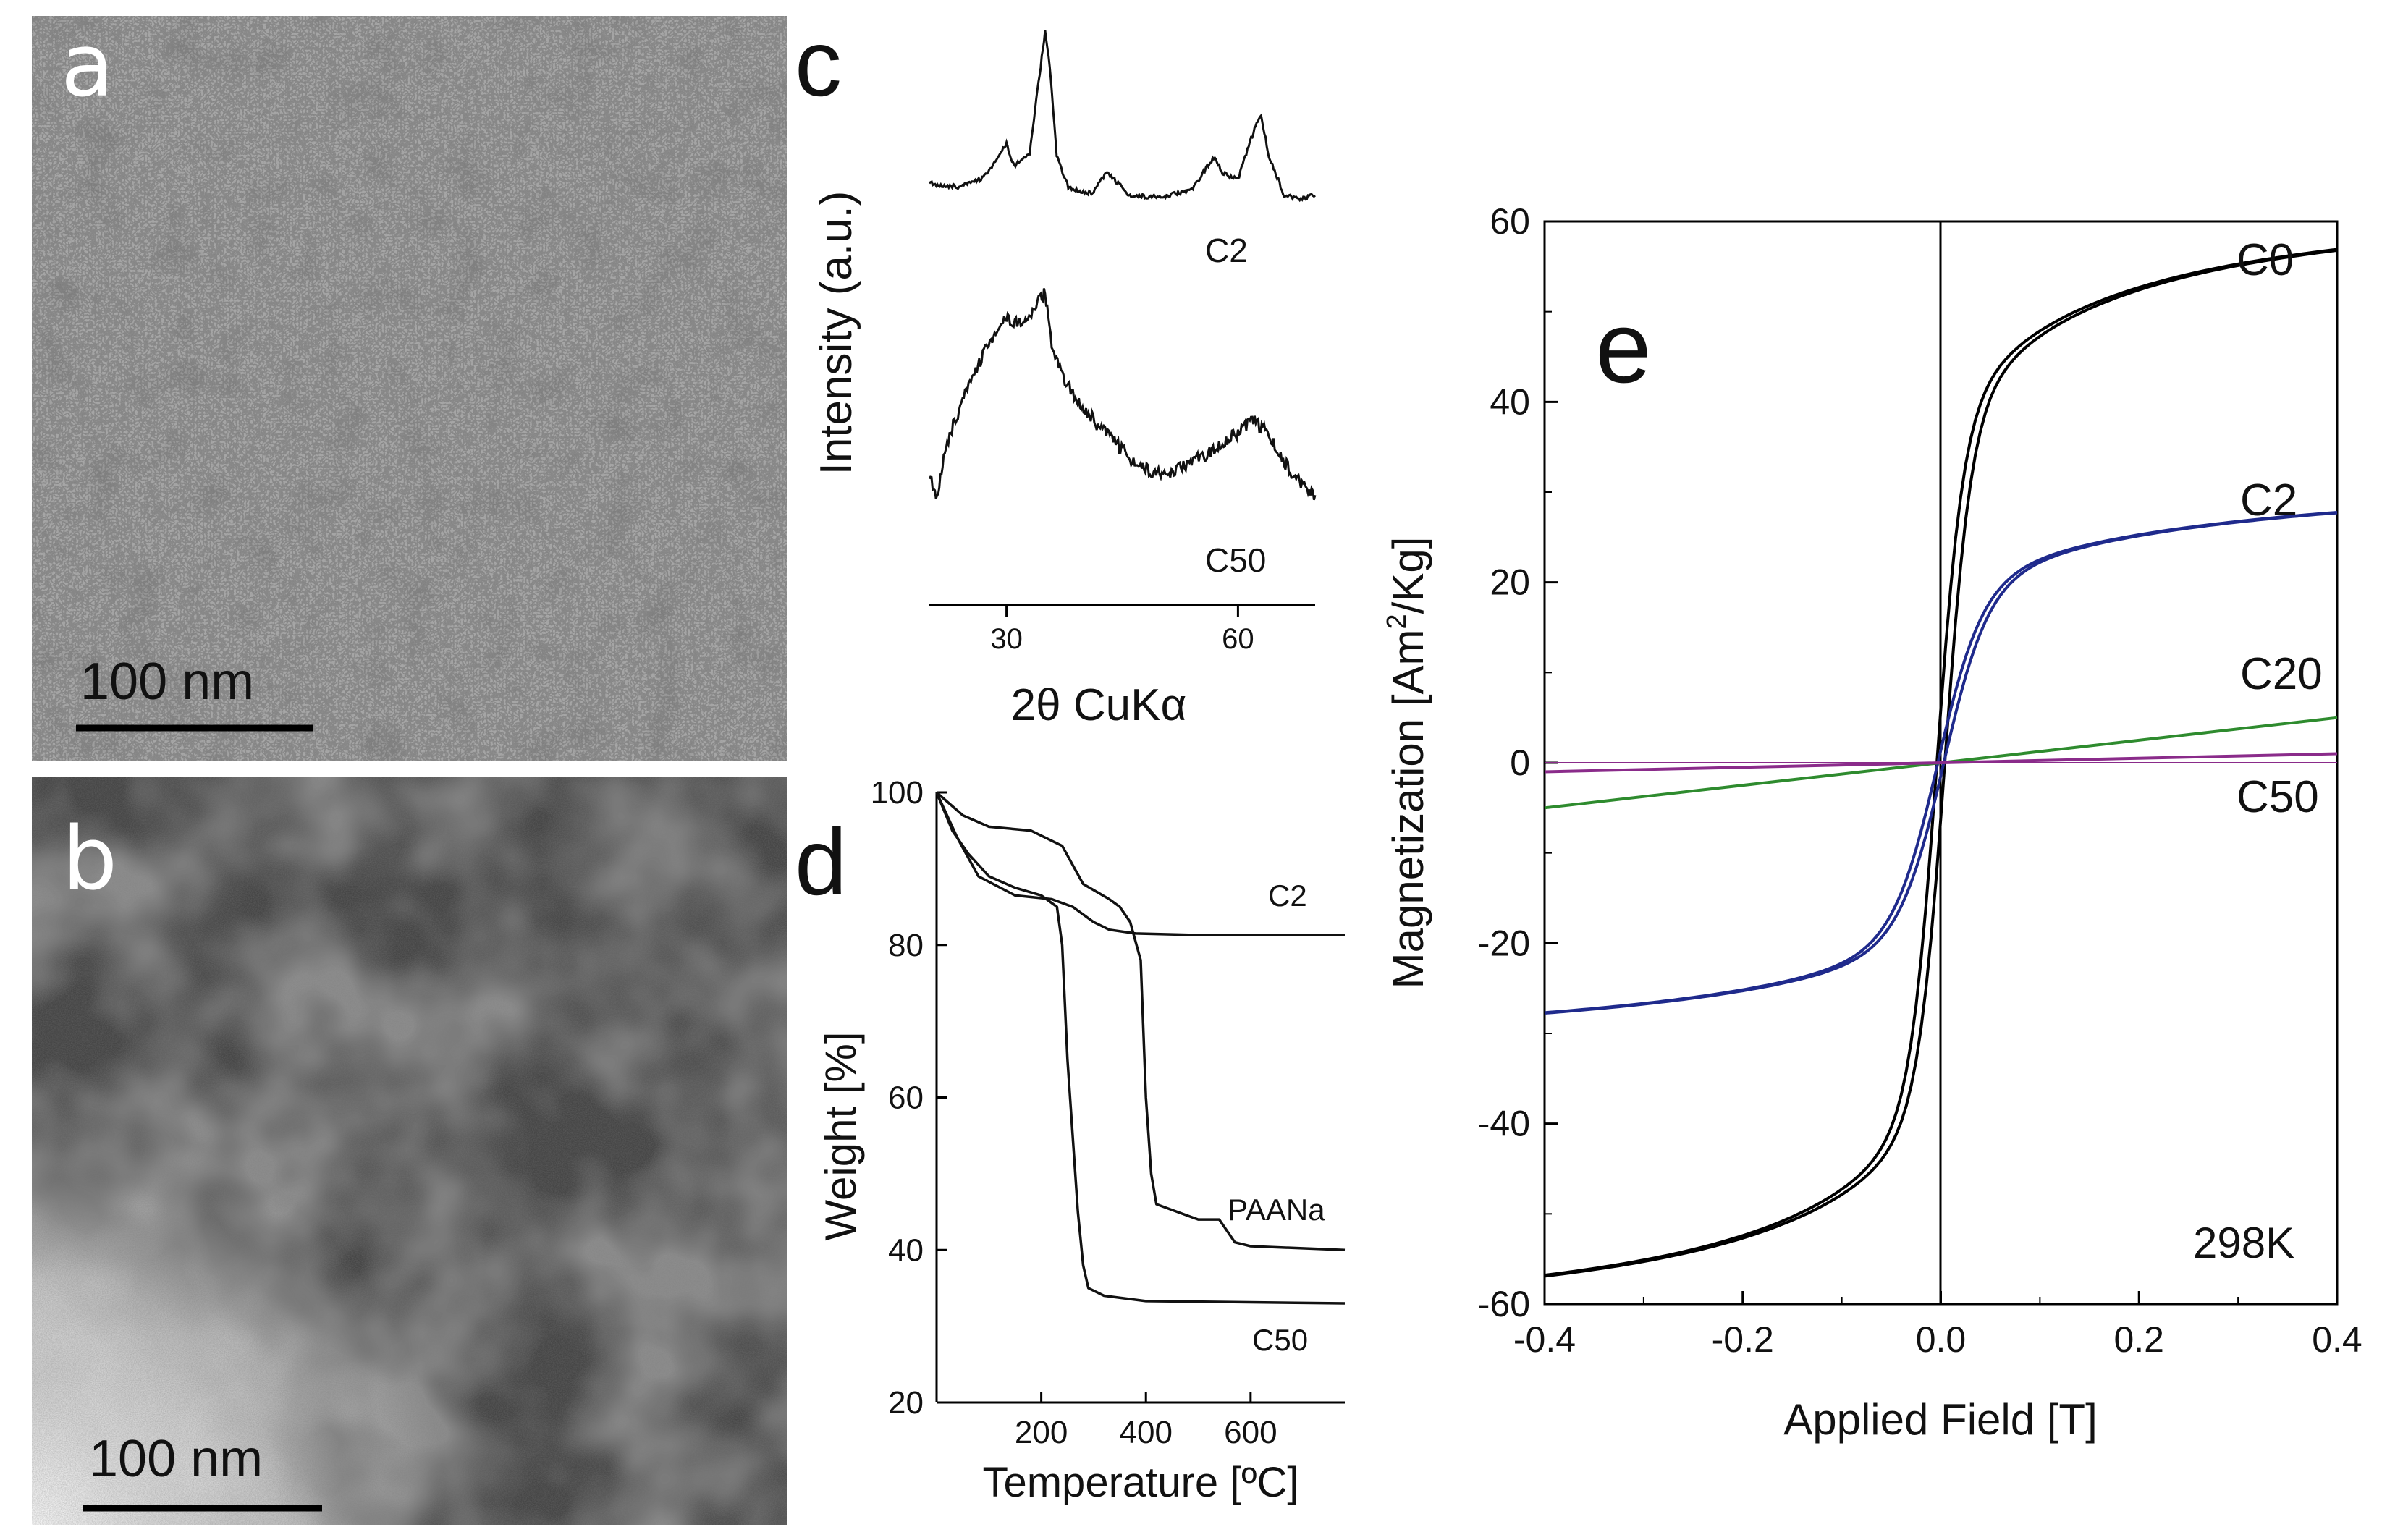 This screenshot has width=2382, height=1540. I want to click on scale-bar-label-a: 100 nm, so click(167, 682).